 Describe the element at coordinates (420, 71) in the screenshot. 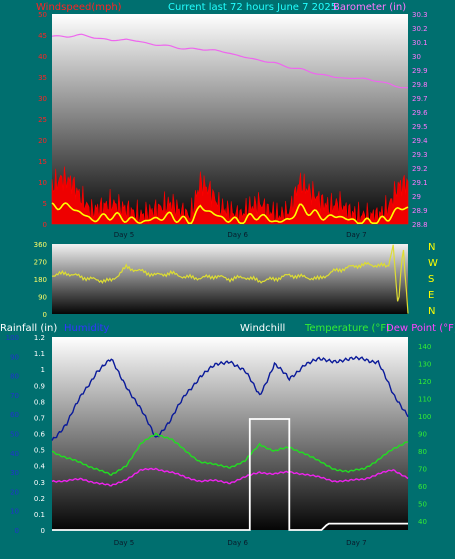

I see `barometer-tick-label: 29.9` at that location.